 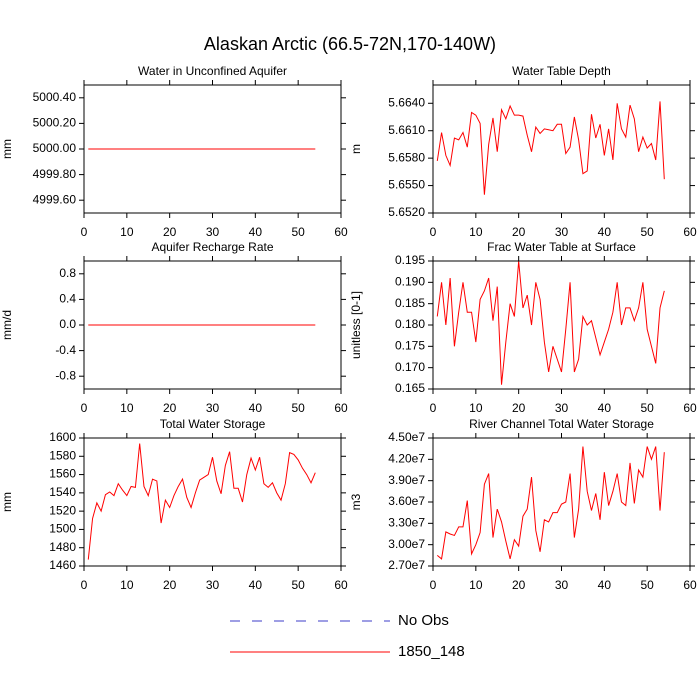 I want to click on y-tick-label: 1580, so click(x=62, y=455).